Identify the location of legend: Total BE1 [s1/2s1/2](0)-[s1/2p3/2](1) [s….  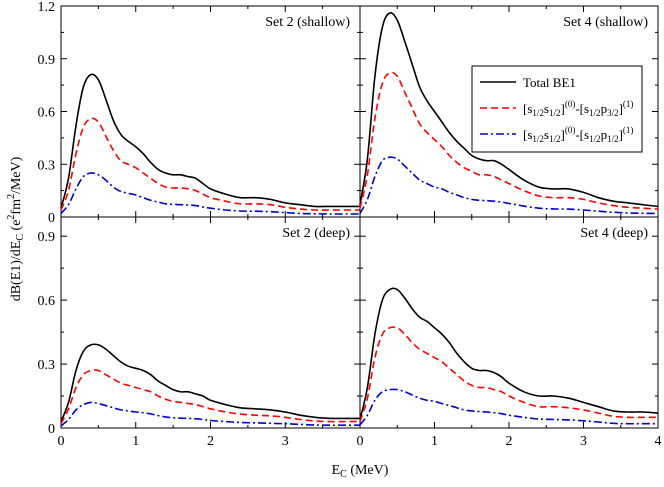
(557, 109).